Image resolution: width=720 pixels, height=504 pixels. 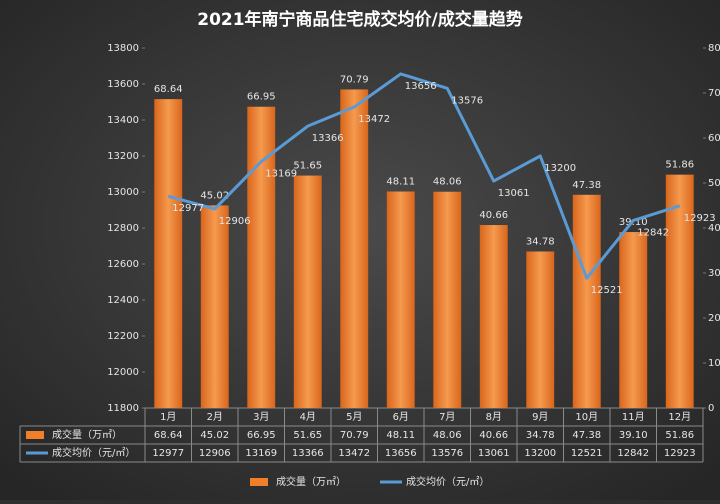 What do you see at coordinates (123, 228) in the screenshot?
I see `y-tick-label: 12800` at bounding box center [123, 228].